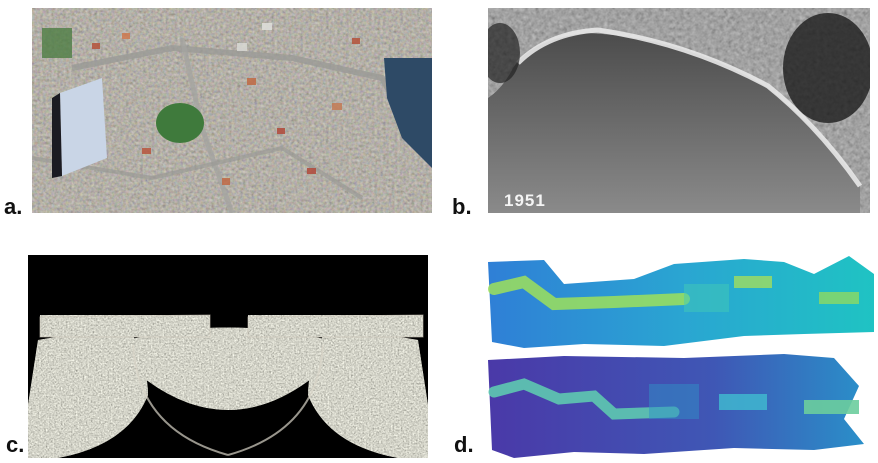 The width and height of the screenshot is (878, 463). I want to click on year-label: 1951, so click(525, 200).